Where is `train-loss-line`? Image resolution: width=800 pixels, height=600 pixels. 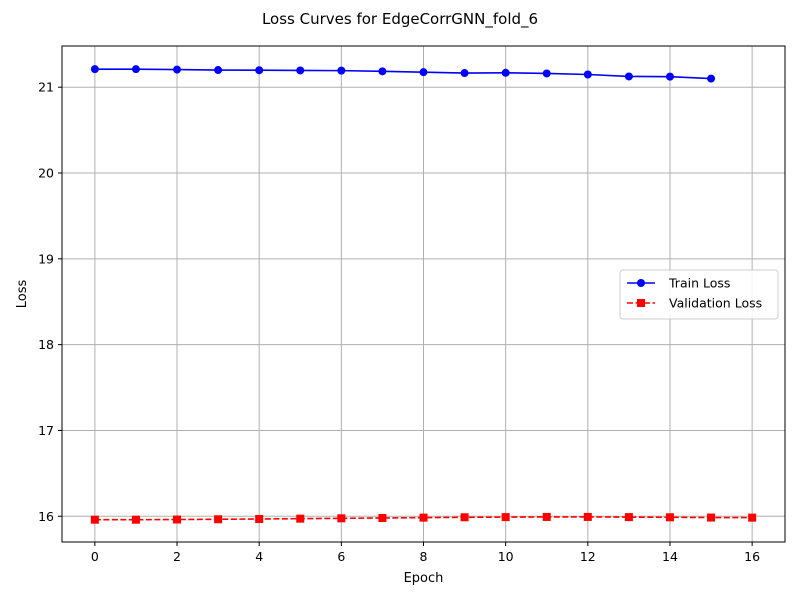 train-loss-line is located at coordinates (403, 74).